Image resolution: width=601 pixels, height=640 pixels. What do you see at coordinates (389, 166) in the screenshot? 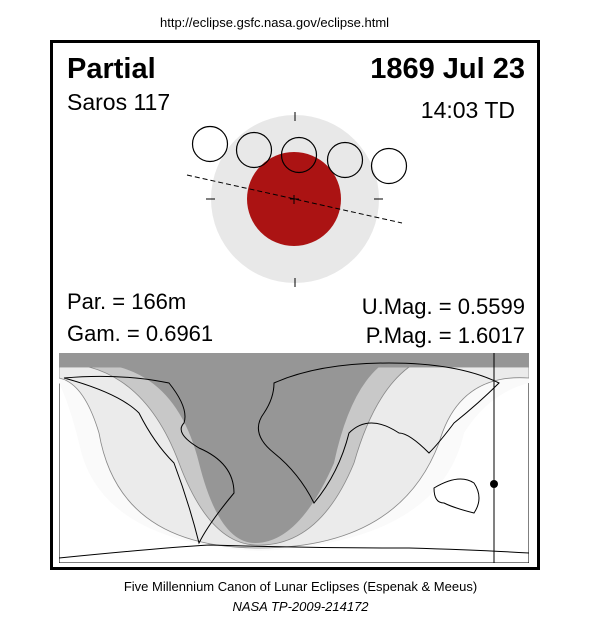
I see `moon-position-p4` at bounding box center [389, 166].